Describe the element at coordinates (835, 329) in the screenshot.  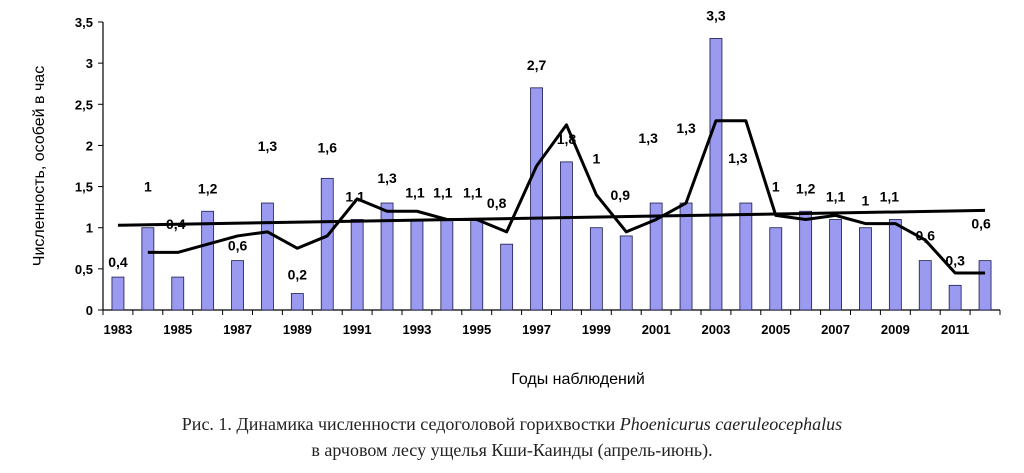
I see `x-tick-label: 2007` at that location.